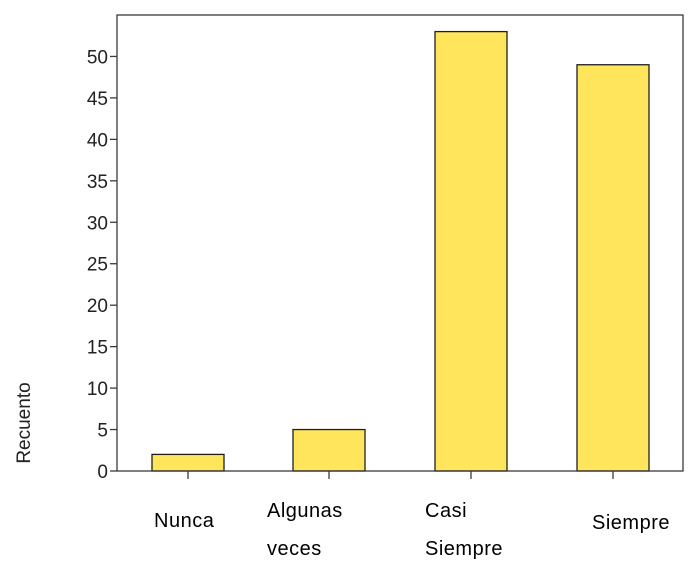  I want to click on y-axis-title: Recuento, so click(24, 422).